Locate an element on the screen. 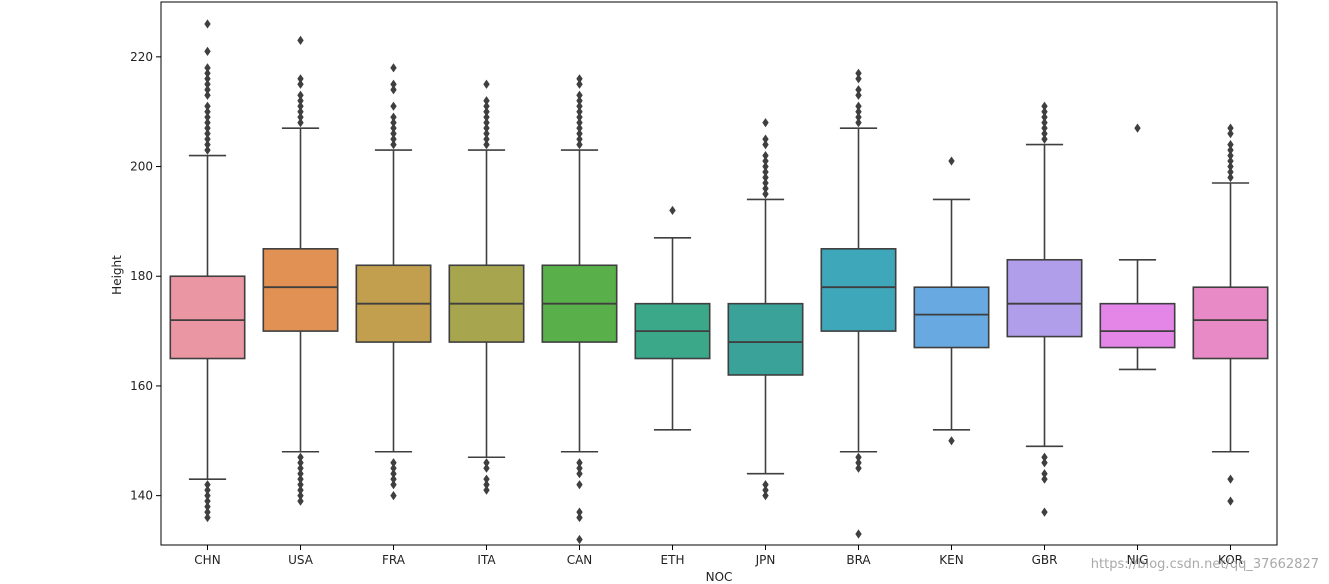 Image resolution: width=1329 pixels, height=584 pixels. watermark: https://blog.csdn.net/qq_37662827 is located at coordinates (1204, 564).